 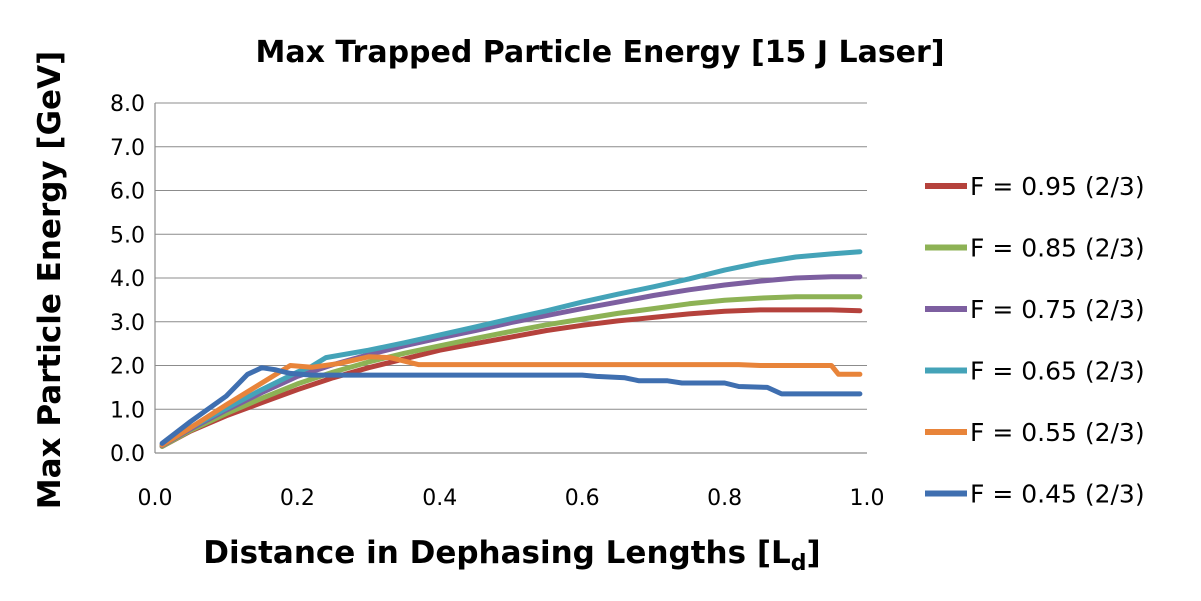 What do you see at coordinates (1057, 309) in the screenshot?
I see `legend-label: F = 0.75 (2/3)` at bounding box center [1057, 309].